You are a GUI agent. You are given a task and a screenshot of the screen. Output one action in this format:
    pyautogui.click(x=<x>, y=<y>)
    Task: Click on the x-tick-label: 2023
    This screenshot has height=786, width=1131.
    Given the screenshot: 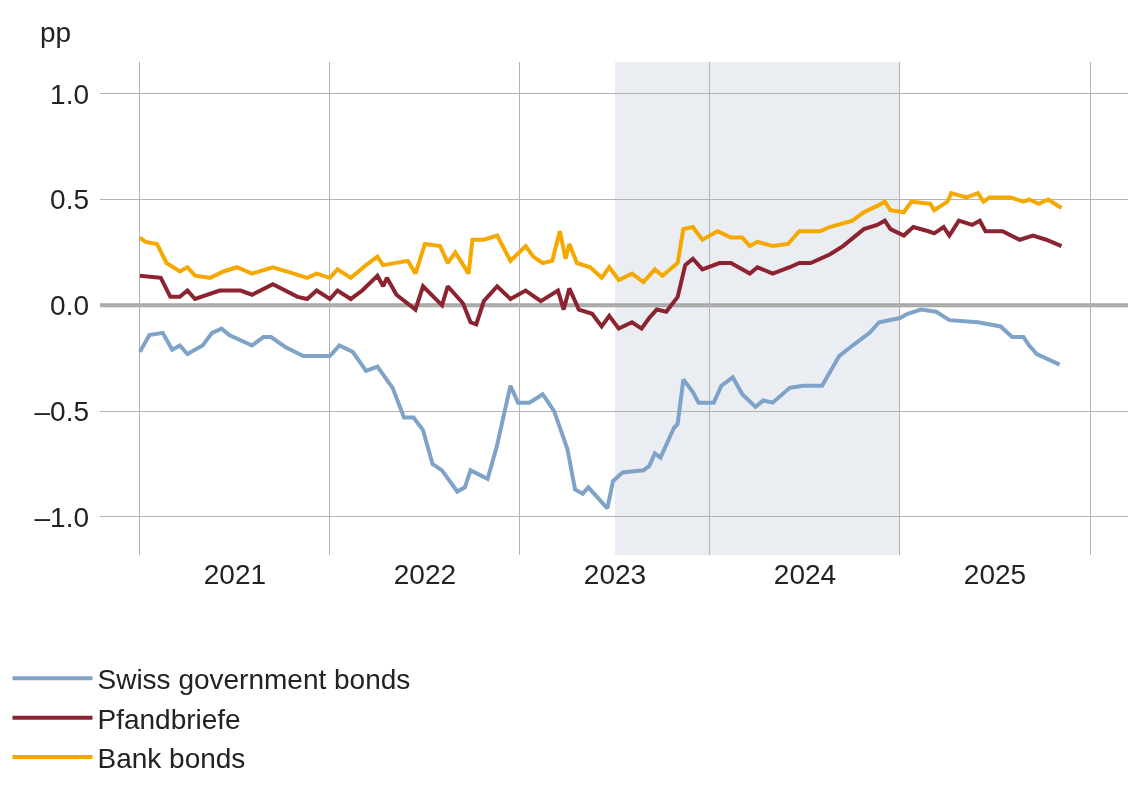 What is the action you would take?
    pyautogui.click(x=615, y=574)
    